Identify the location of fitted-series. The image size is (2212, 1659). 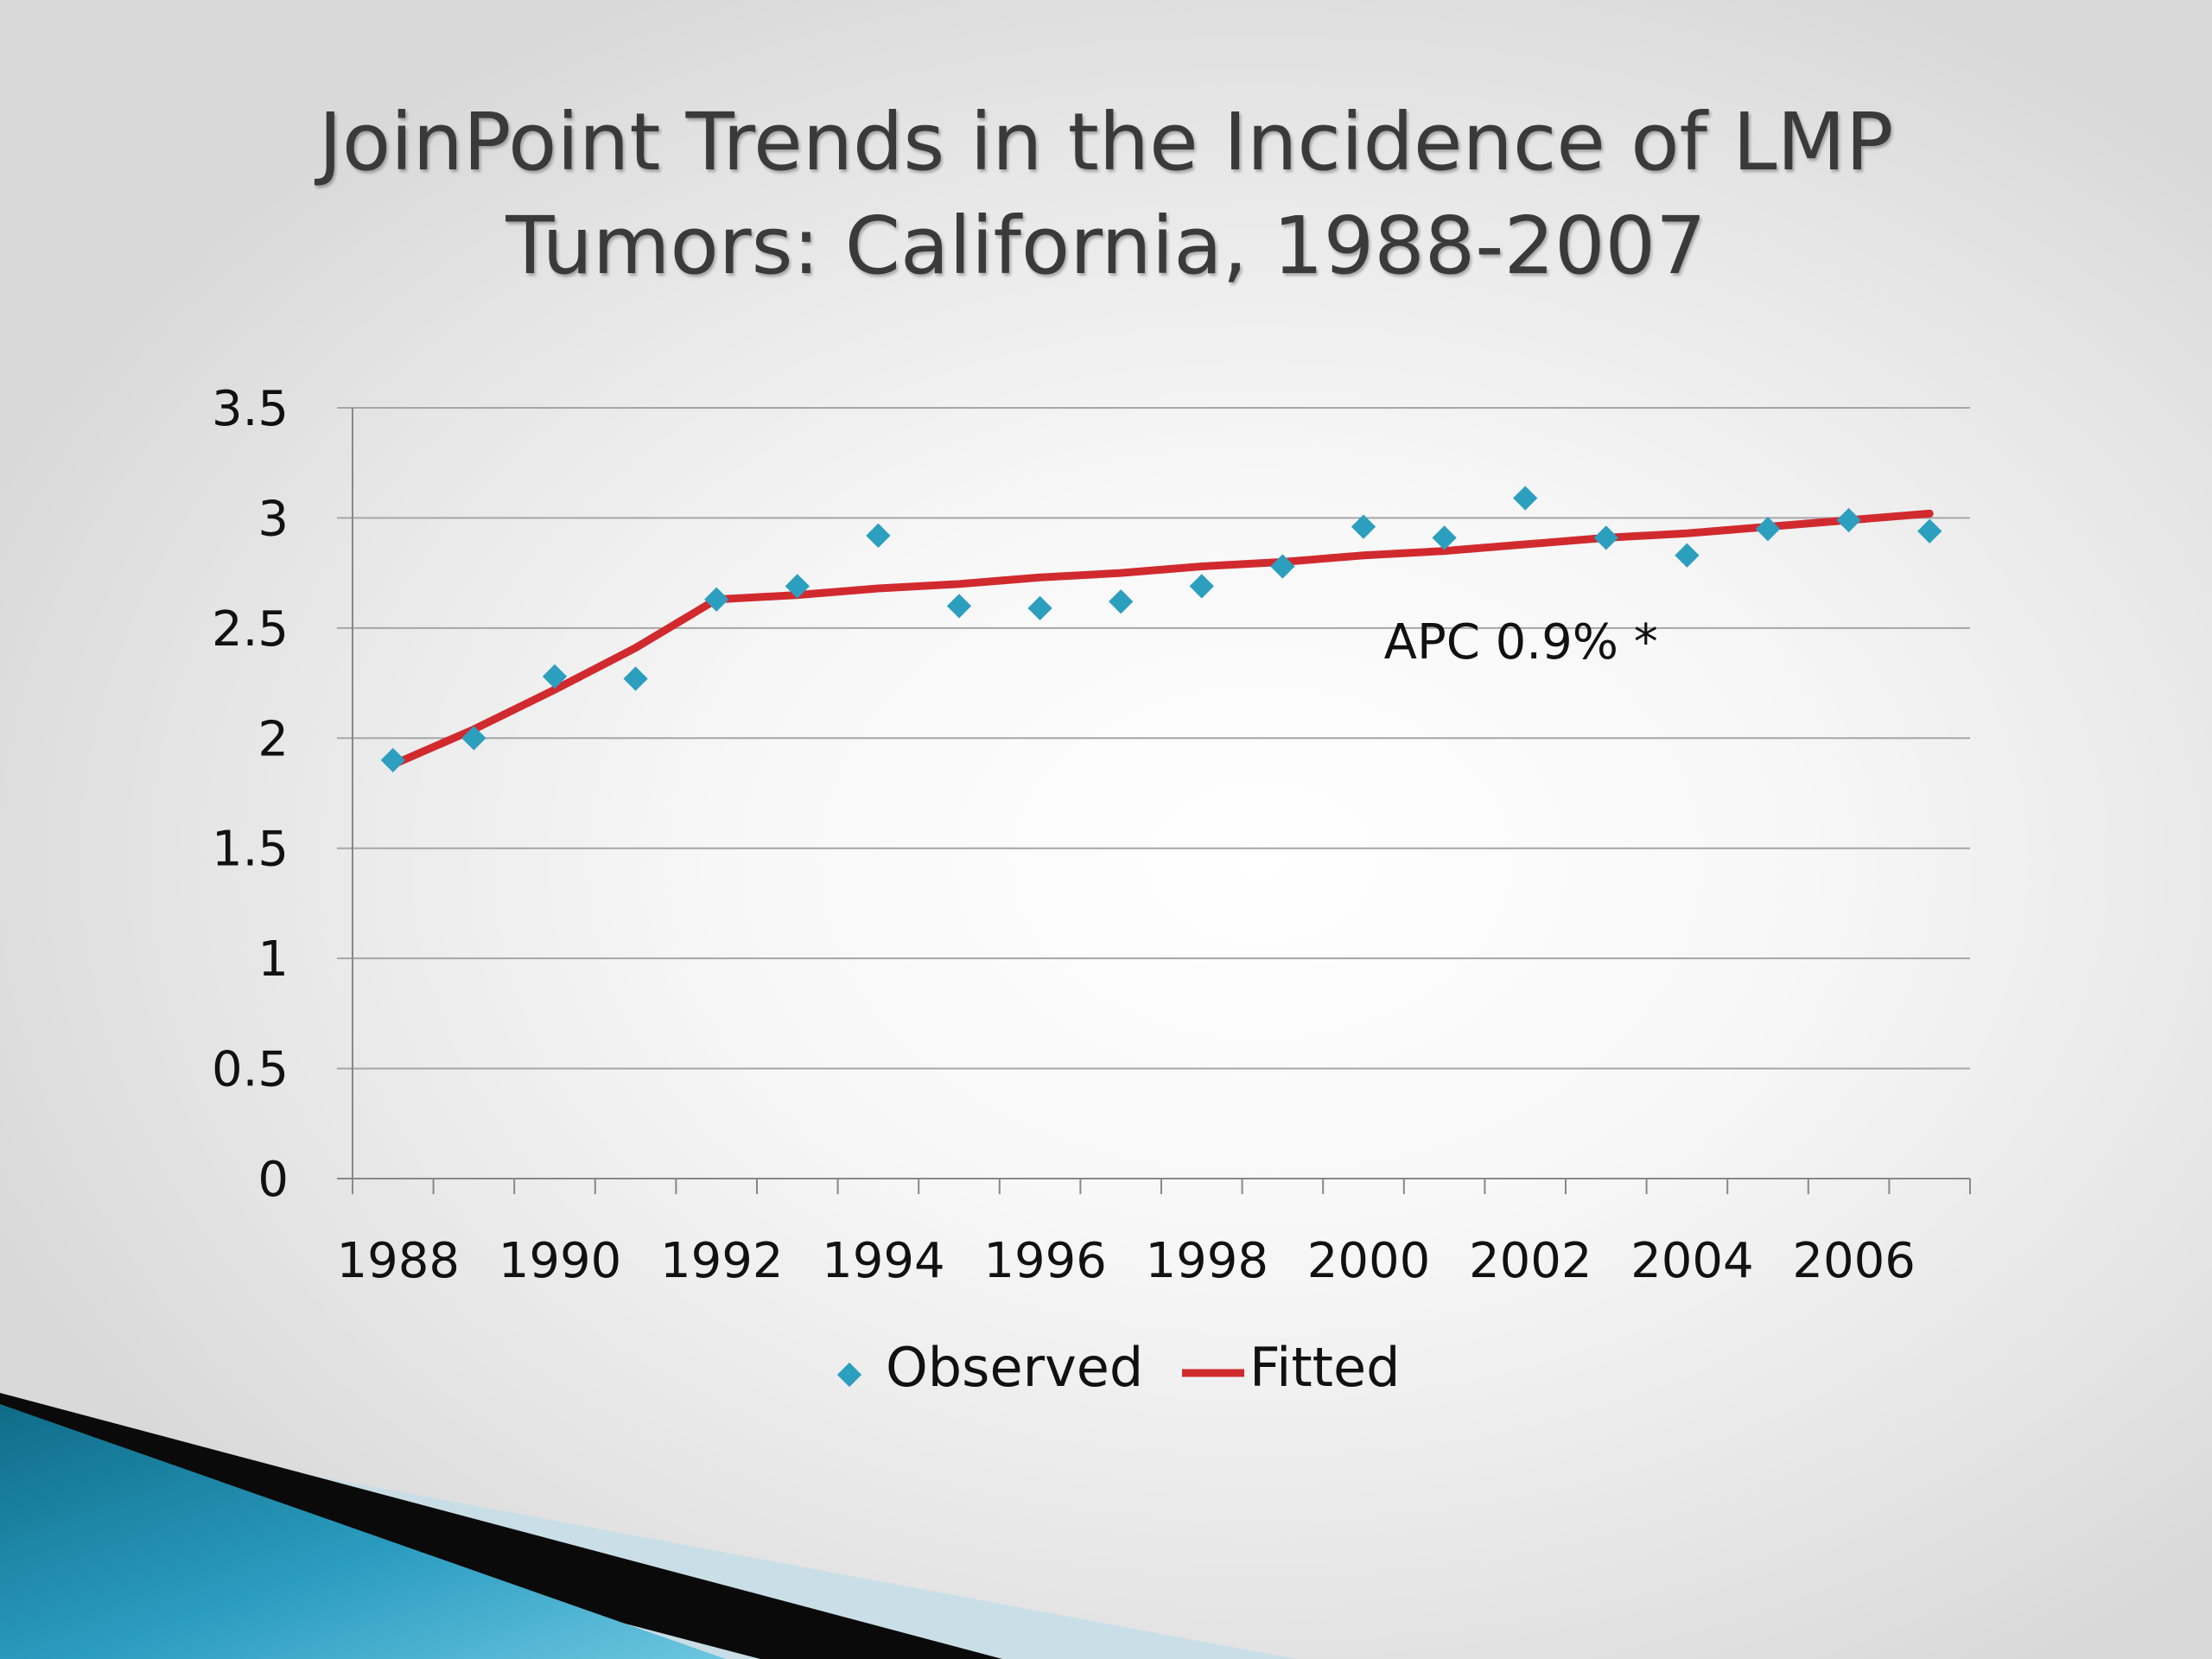
(1161, 639).